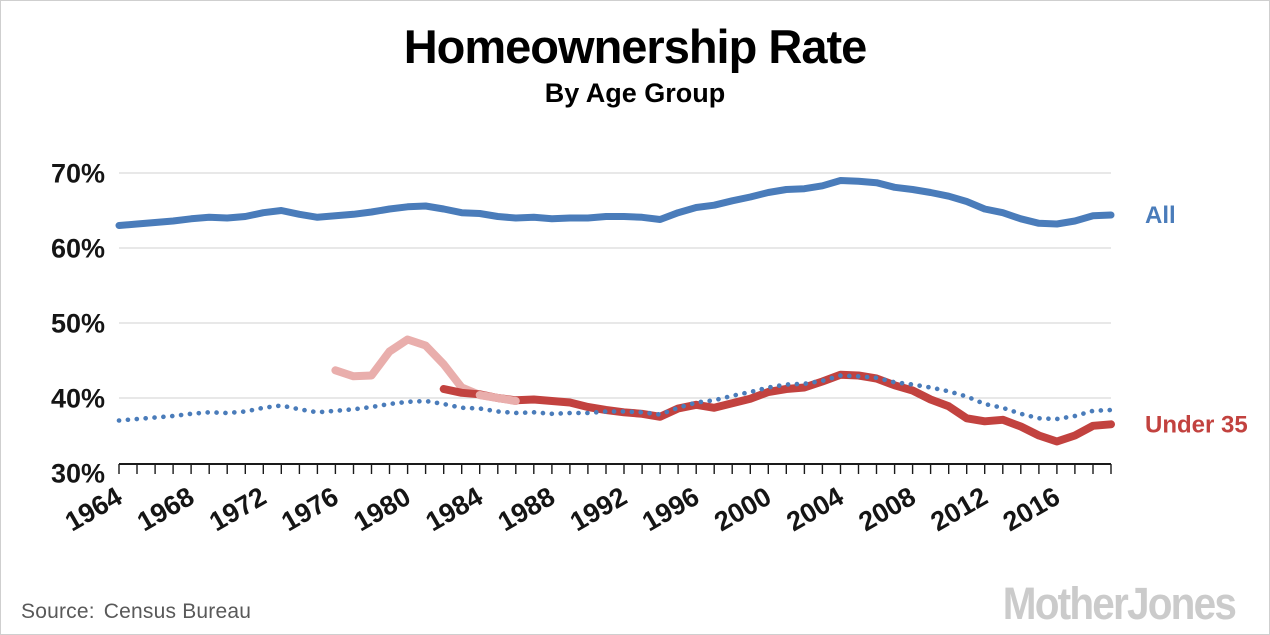 This screenshot has height=635, width=1270. I want to click on series-label-all: All, so click(1160, 215).